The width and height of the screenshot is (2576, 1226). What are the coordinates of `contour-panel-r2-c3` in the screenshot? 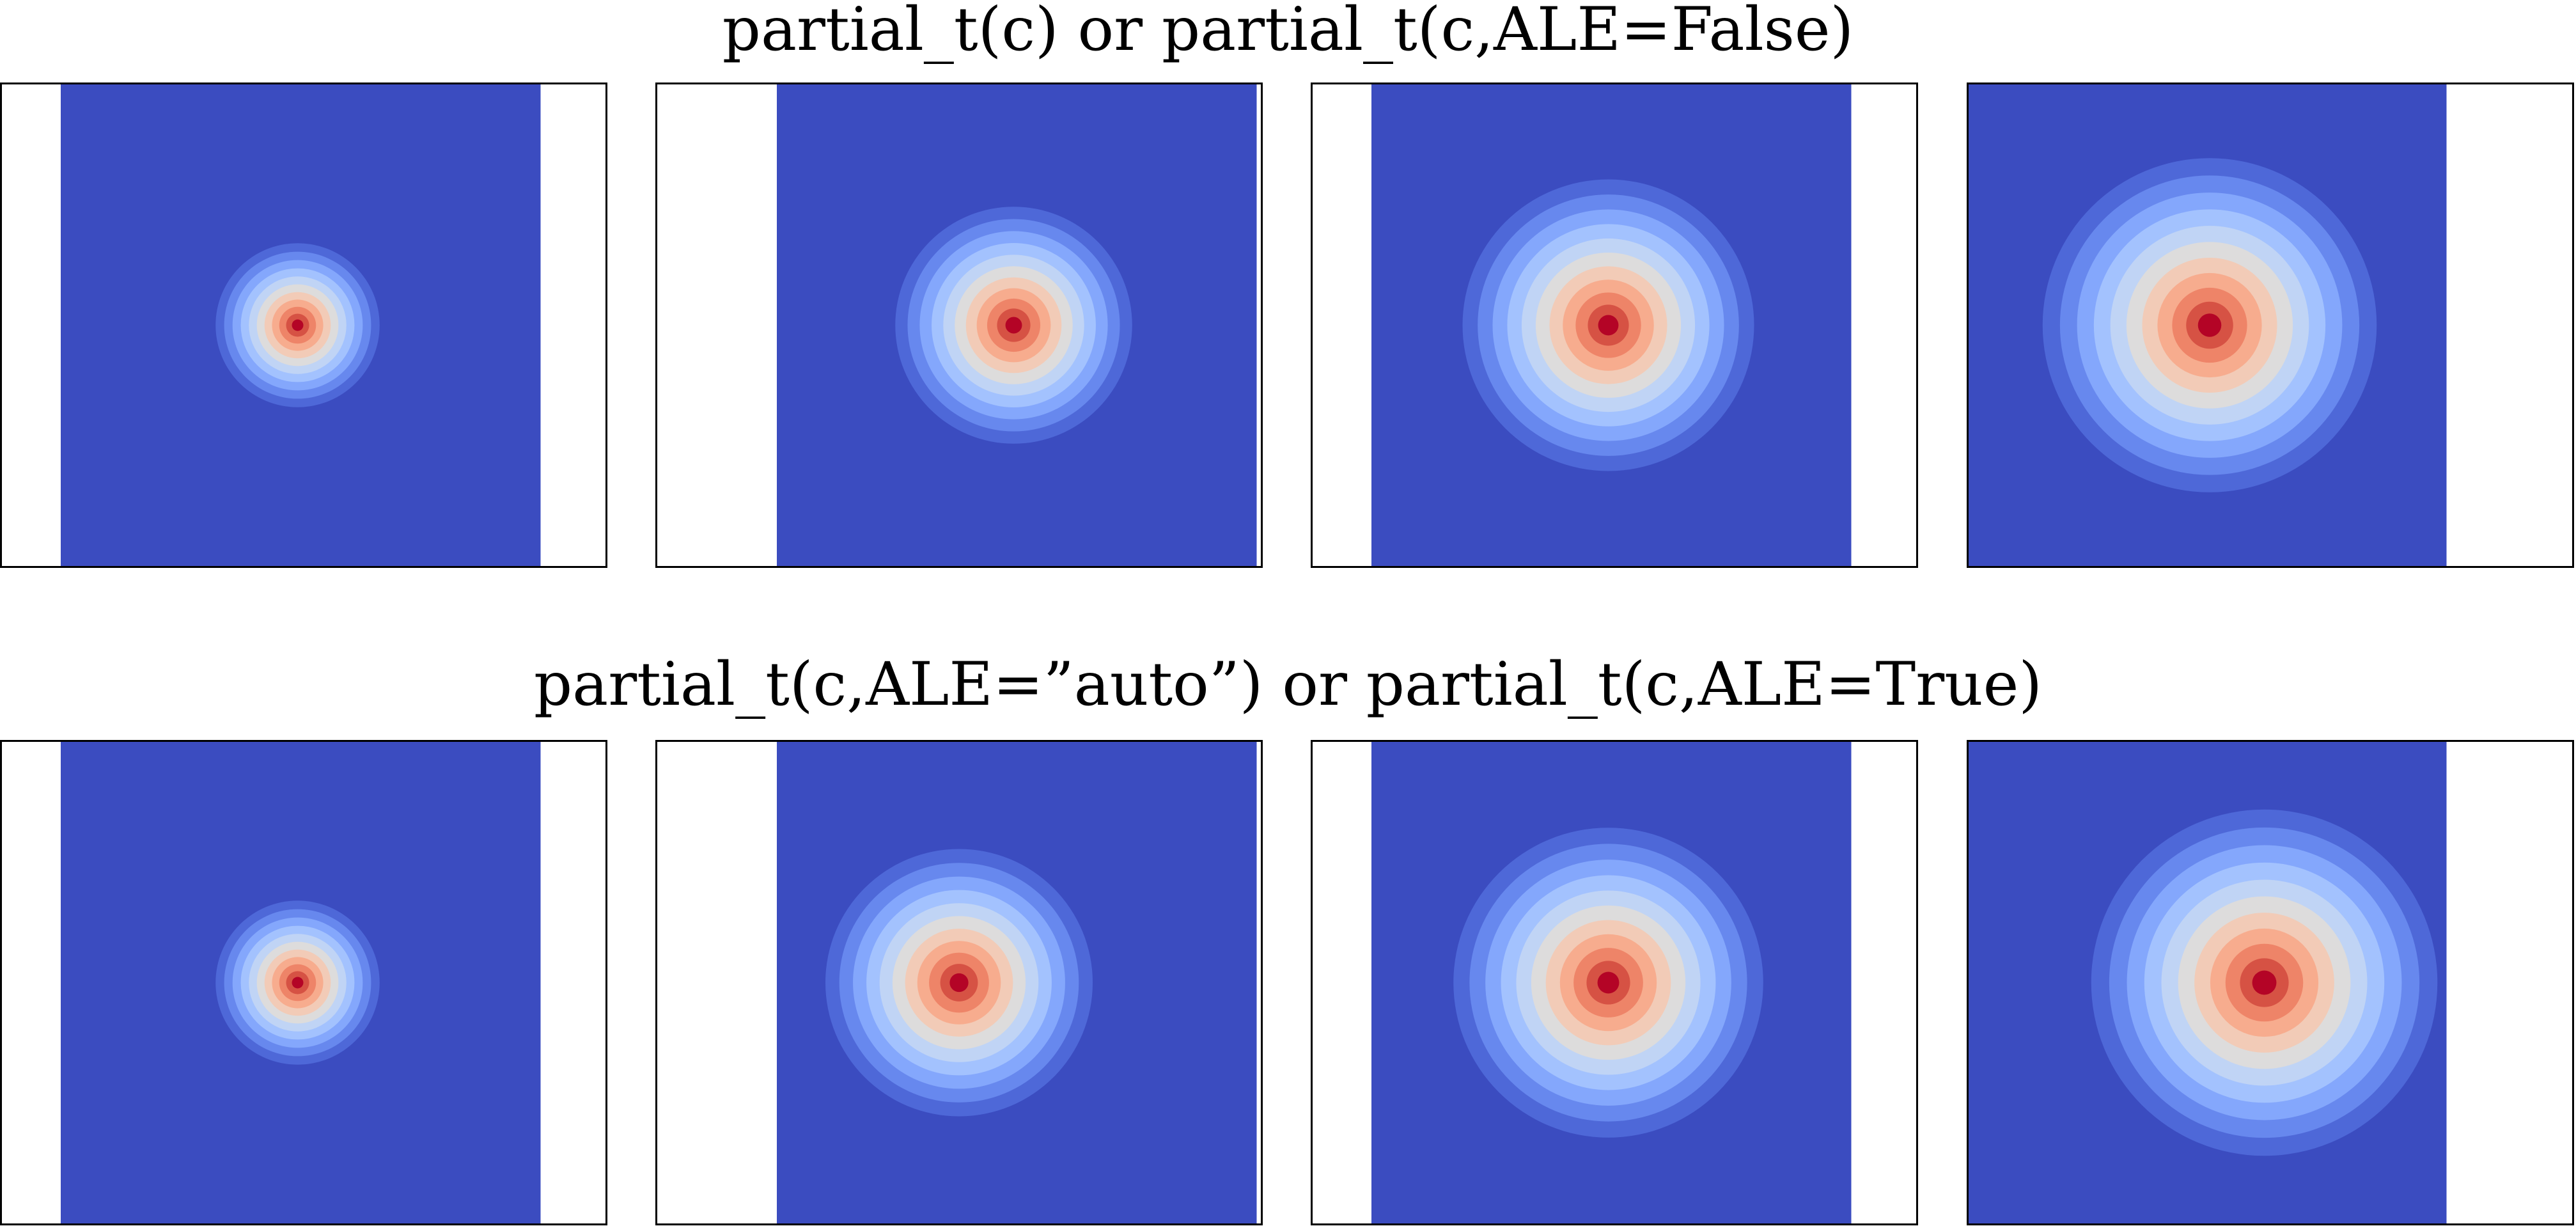 It's located at (1615, 982).